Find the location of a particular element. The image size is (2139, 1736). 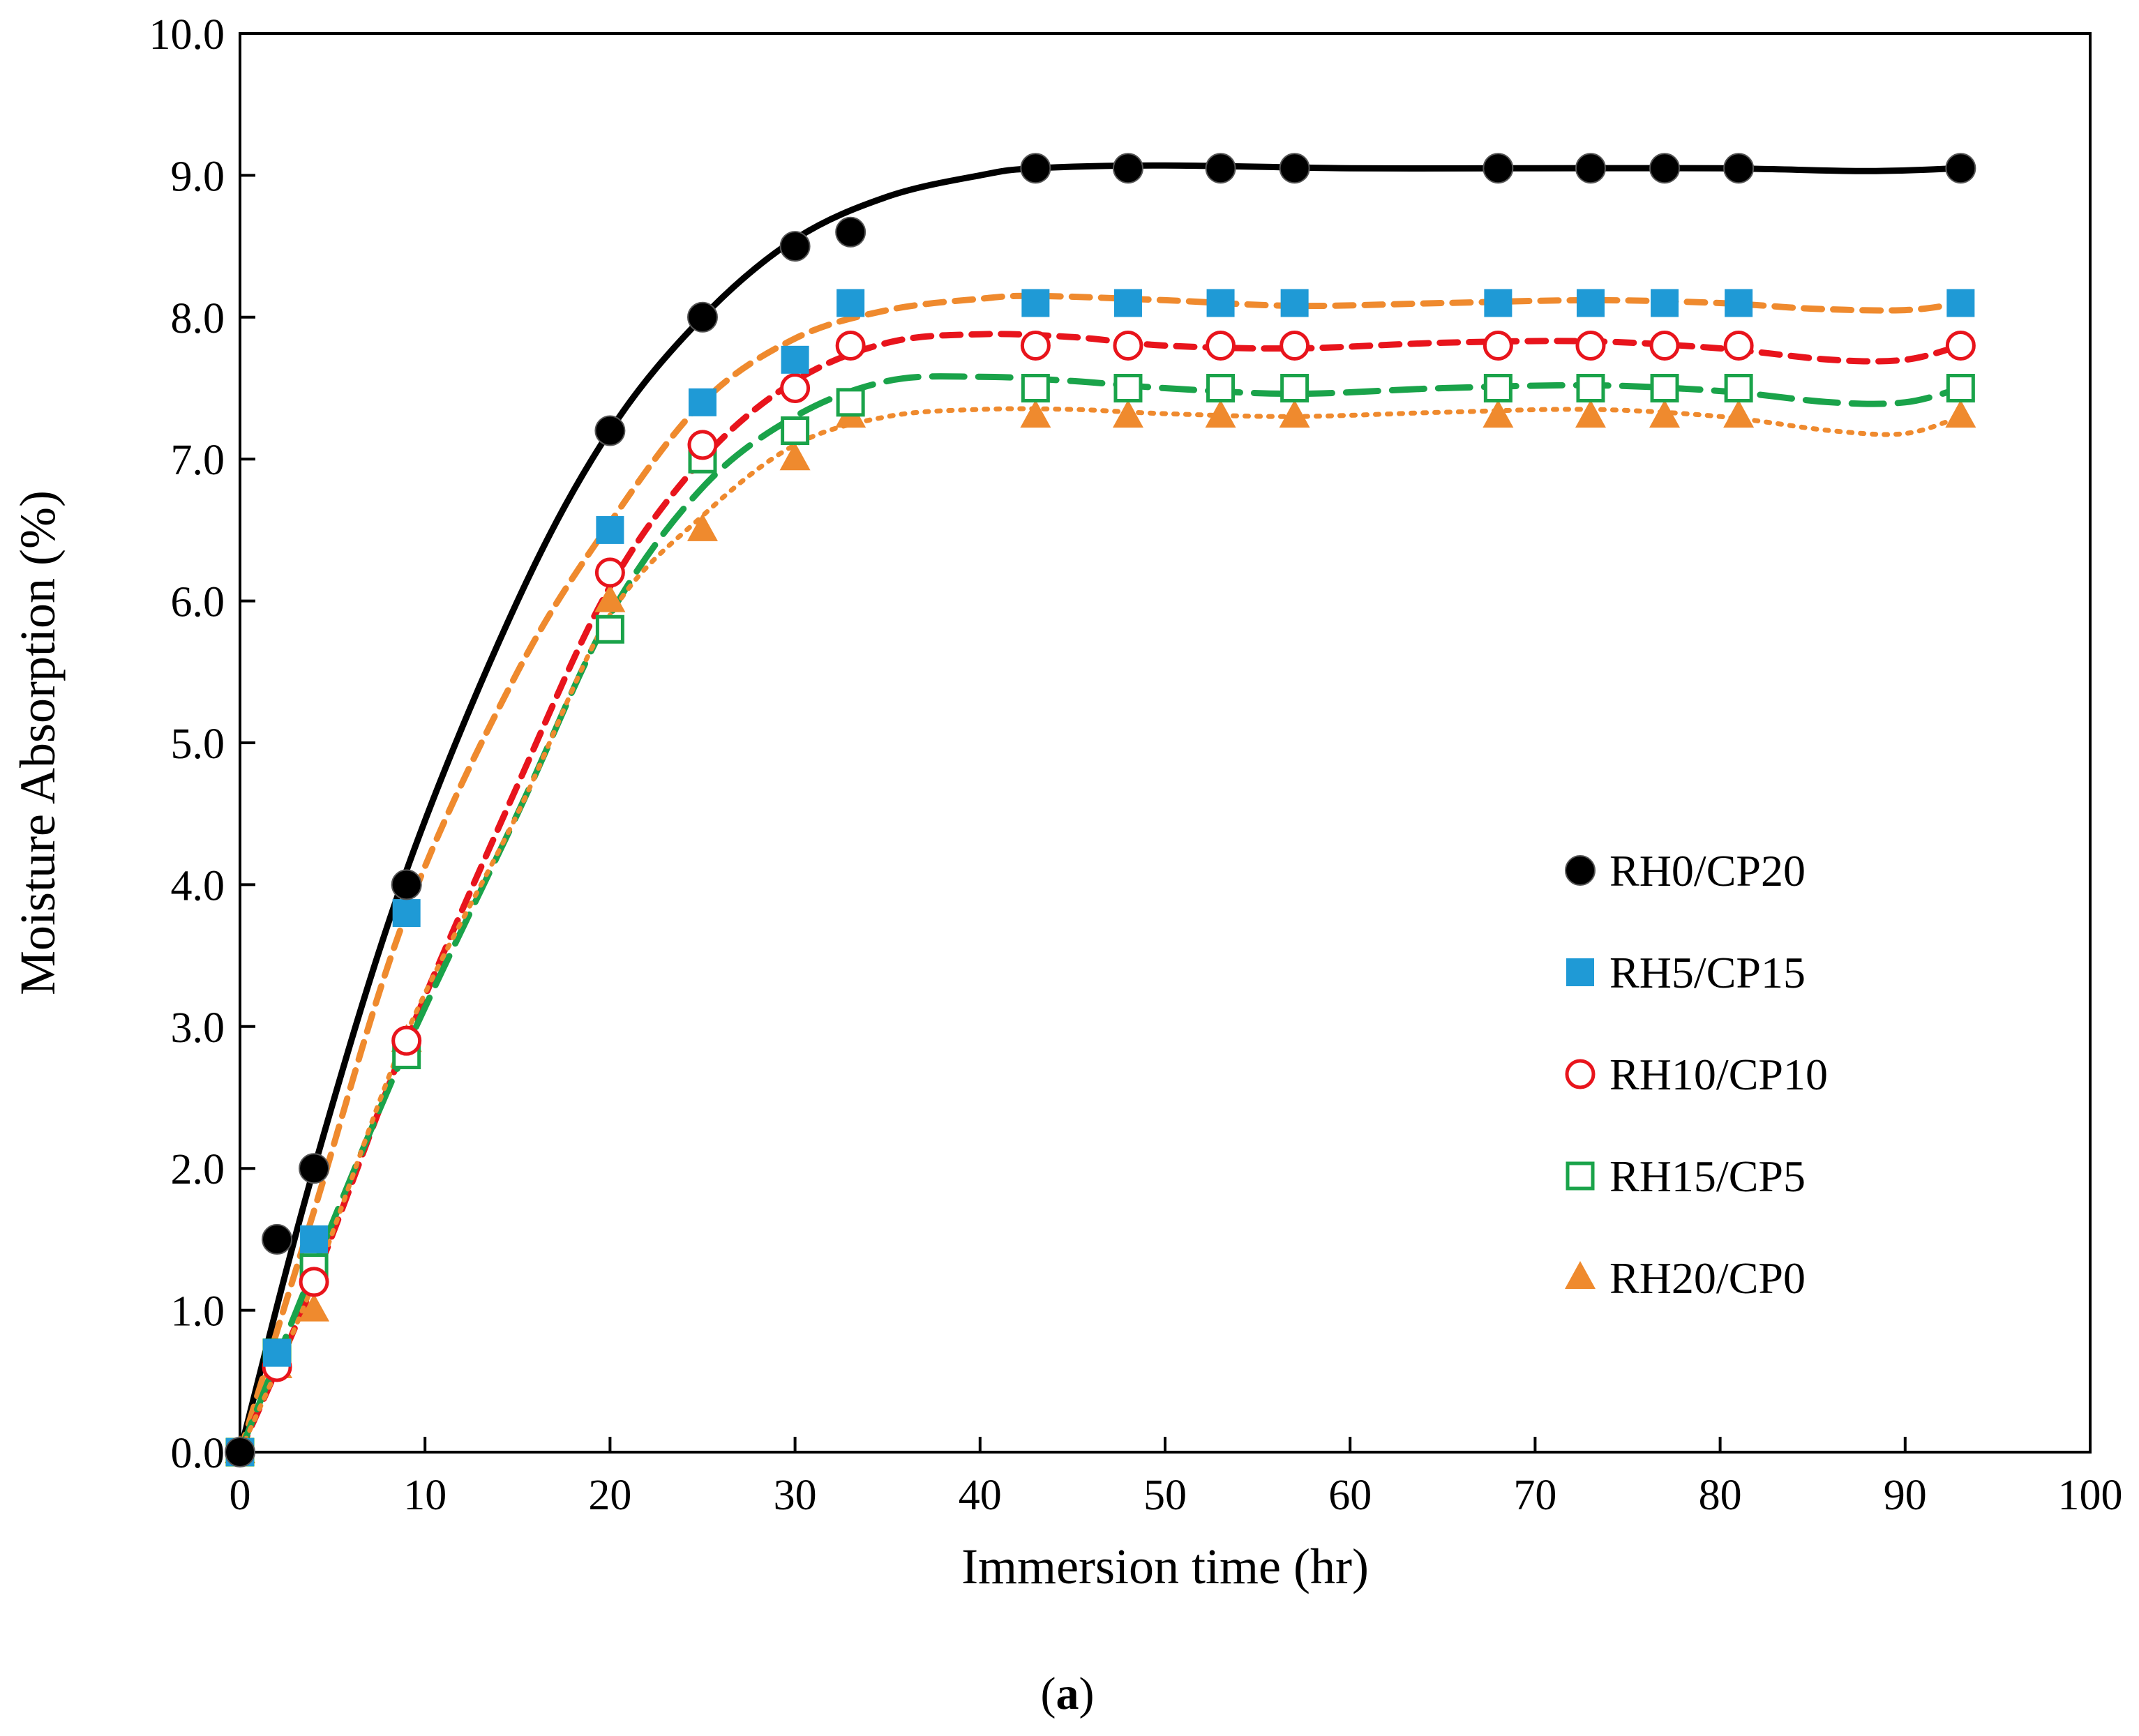

caption-close: ) is located at coordinates (1087, 1693).